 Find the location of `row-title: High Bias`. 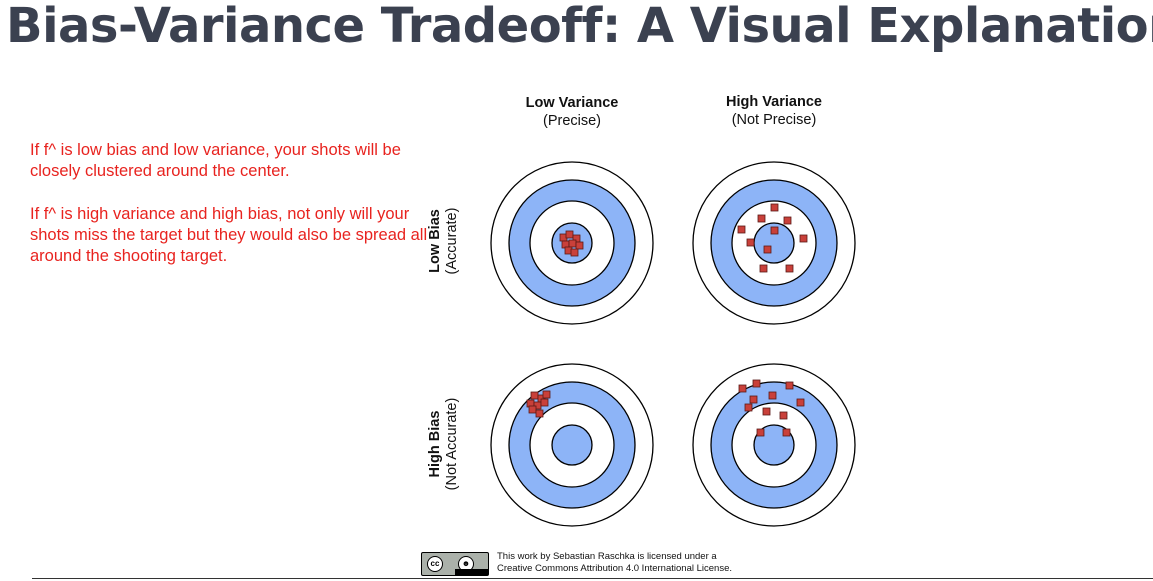

row-title: High Bias is located at coordinates (435, 444).